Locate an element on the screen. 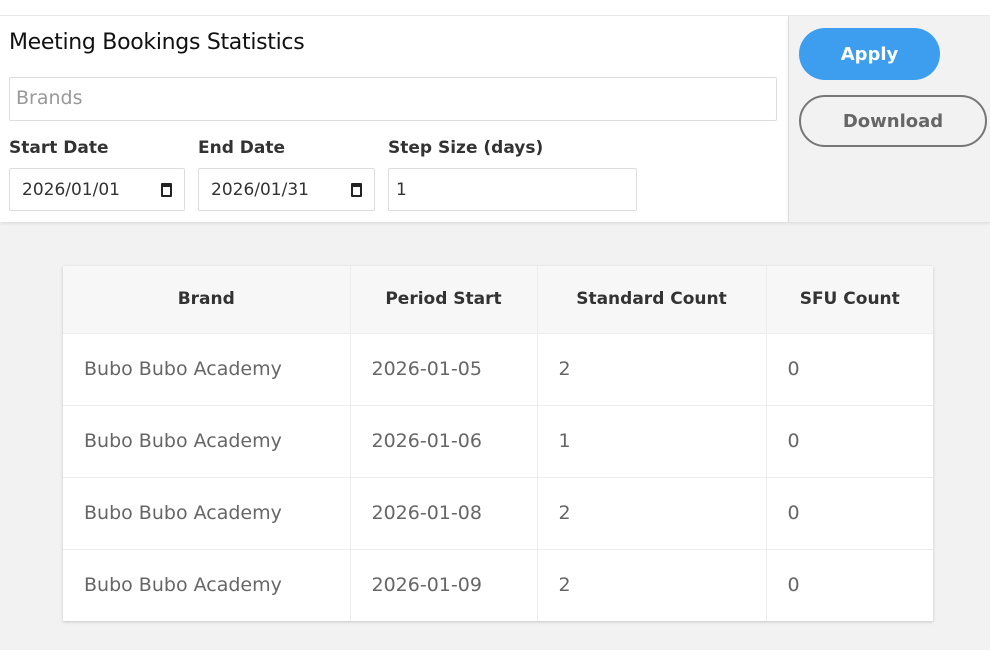 The height and width of the screenshot is (650, 990). start-date-value: 2026/01/01 is located at coordinates (71, 189).